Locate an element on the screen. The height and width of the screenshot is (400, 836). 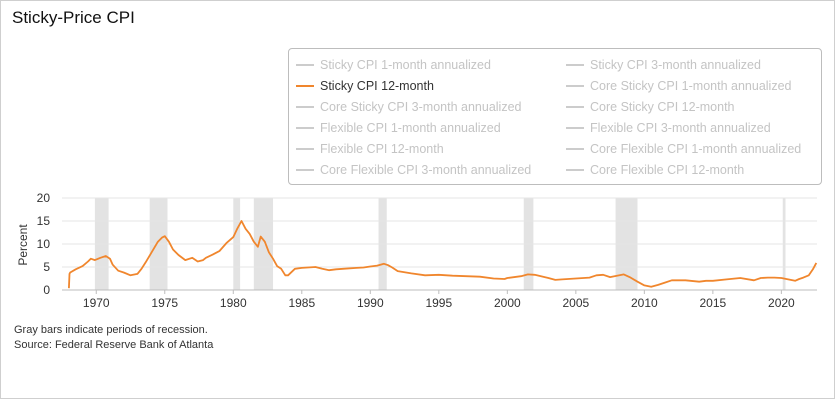
legend-label: Flexible CPI 3-month annualized is located at coordinates (680, 128).